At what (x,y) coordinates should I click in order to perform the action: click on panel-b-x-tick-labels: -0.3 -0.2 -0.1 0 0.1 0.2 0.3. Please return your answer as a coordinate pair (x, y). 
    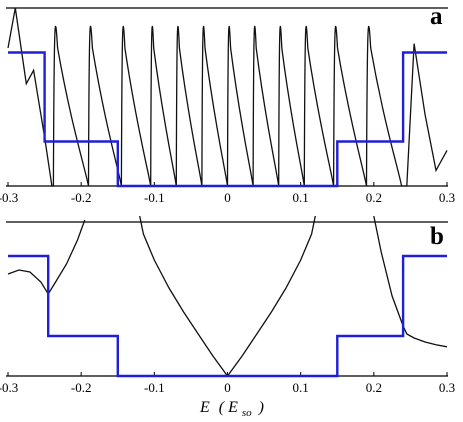
    Looking at the image, I should click on (227, 387).